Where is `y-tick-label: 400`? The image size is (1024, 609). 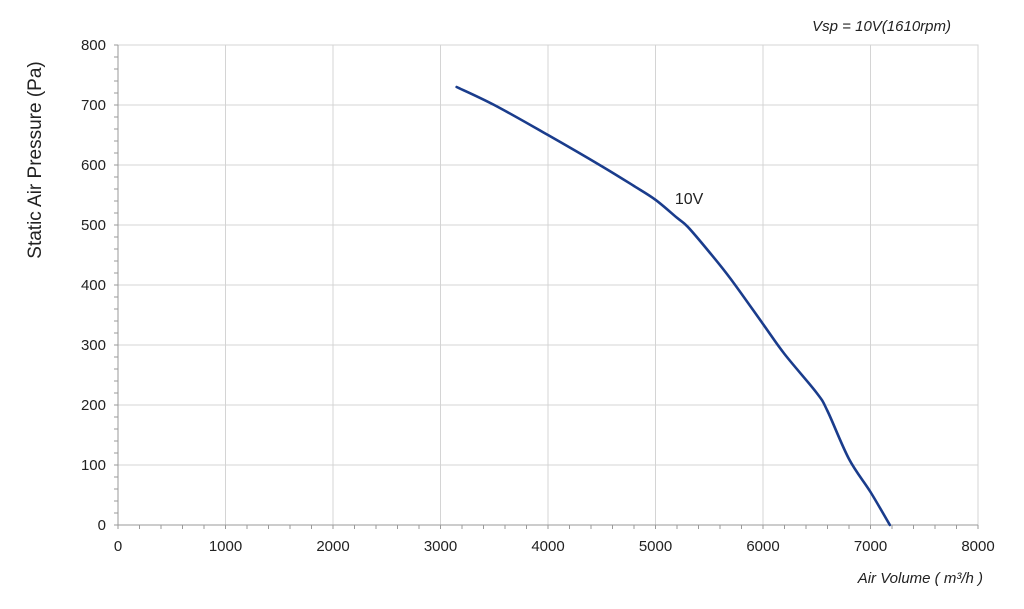 y-tick-label: 400 is located at coordinates (93, 285).